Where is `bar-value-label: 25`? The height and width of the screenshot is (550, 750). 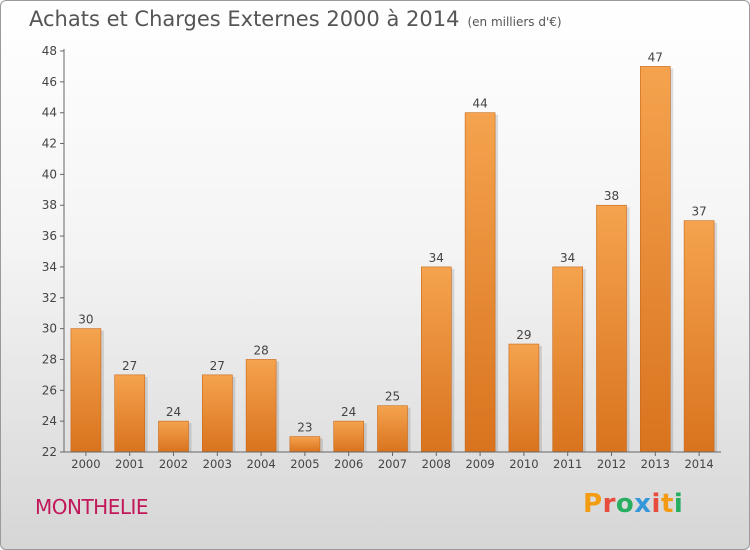 bar-value-label: 25 is located at coordinates (392, 397).